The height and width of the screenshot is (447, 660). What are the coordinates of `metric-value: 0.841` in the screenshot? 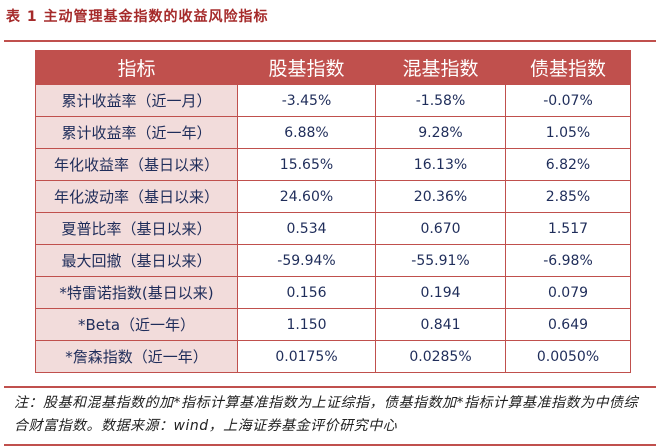 It's located at (440, 324).